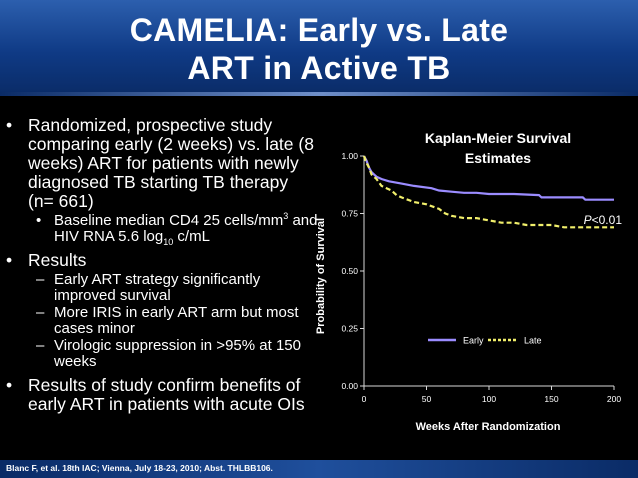 The height and width of the screenshot is (478, 638). I want to click on x-tick-label: 100, so click(489, 399).